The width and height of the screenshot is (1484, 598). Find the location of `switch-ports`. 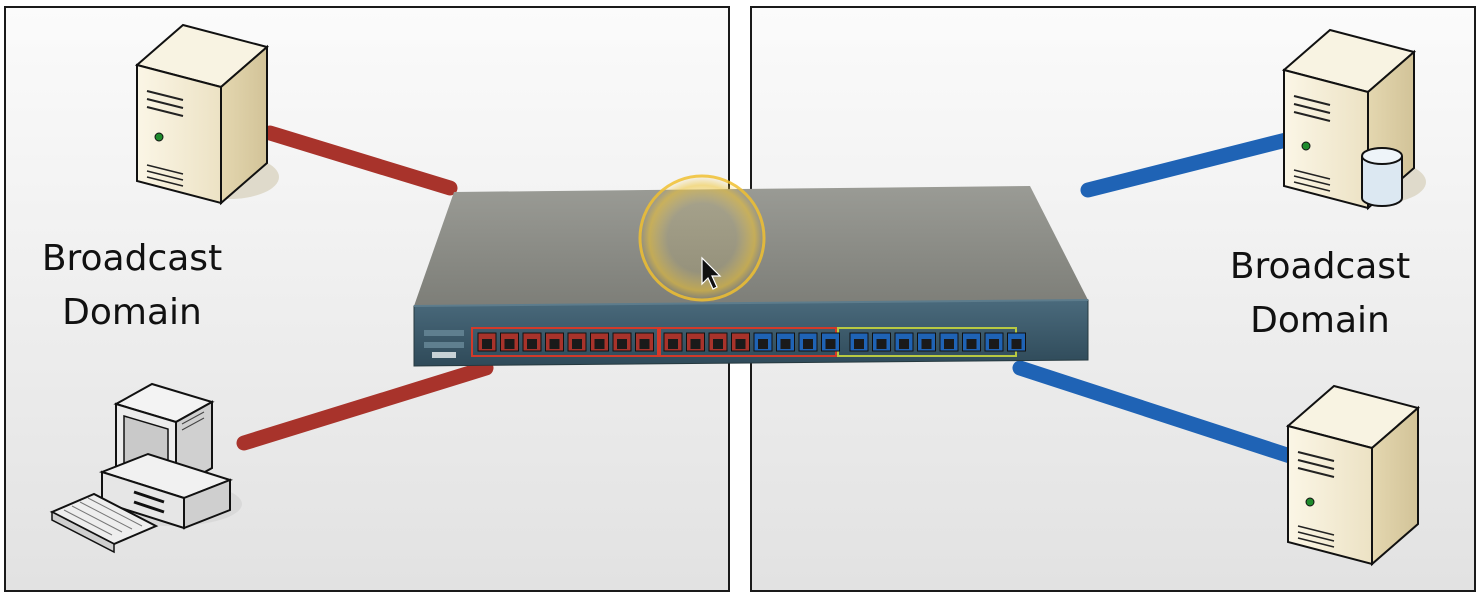

switch-ports is located at coordinates (751, 342).